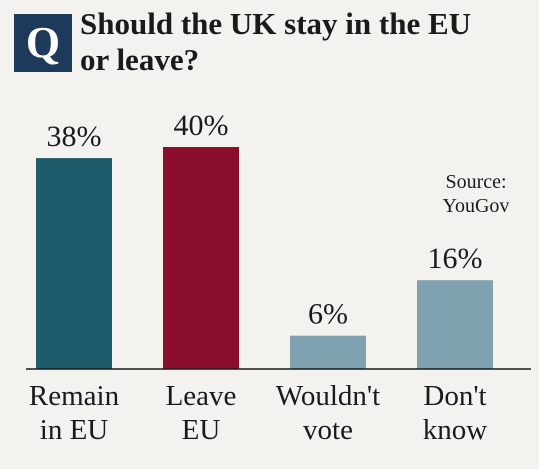 Image resolution: width=539 pixels, height=469 pixels. I want to click on value-label-wouldnt-vote: 6%, so click(328, 314).